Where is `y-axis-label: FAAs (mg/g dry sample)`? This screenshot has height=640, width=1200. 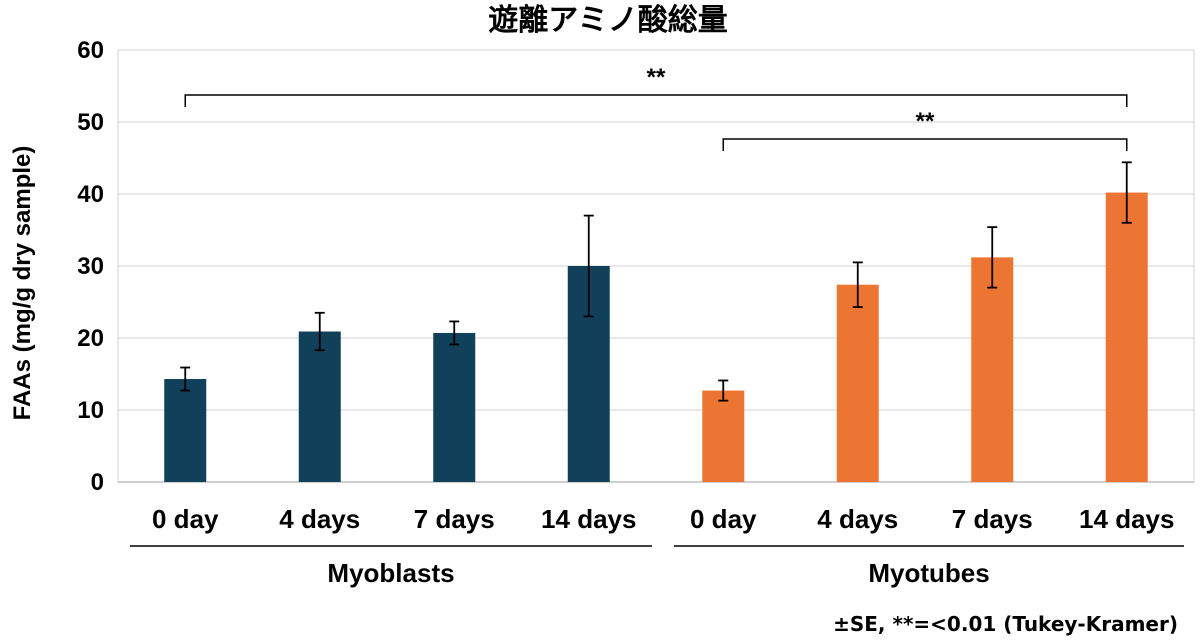
y-axis-label: FAAs (mg/g dry sample) is located at coordinates (22, 283).